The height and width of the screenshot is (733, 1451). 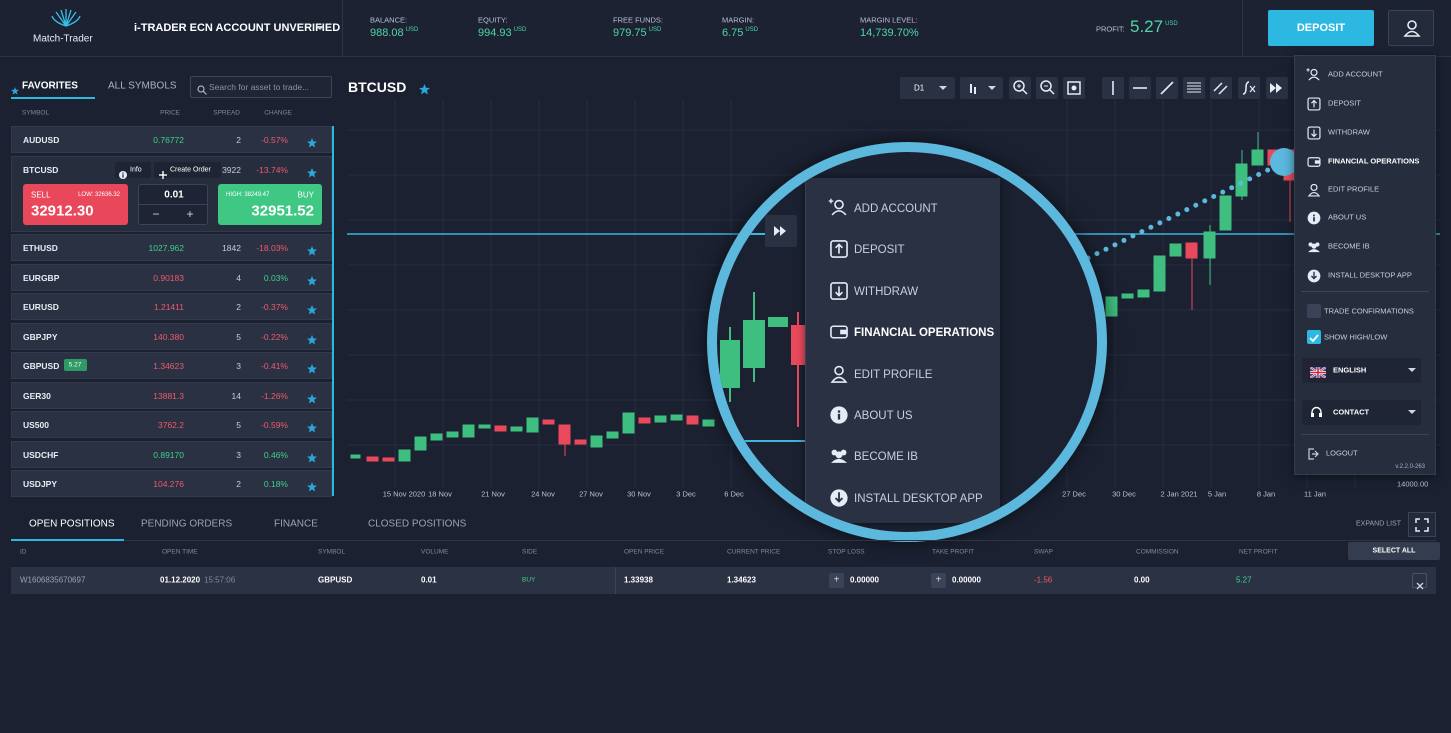 What do you see at coordinates (171, 483) in the screenshot?
I see `symbol-row: USDJPY 104.276 2 0.18%` at bounding box center [171, 483].